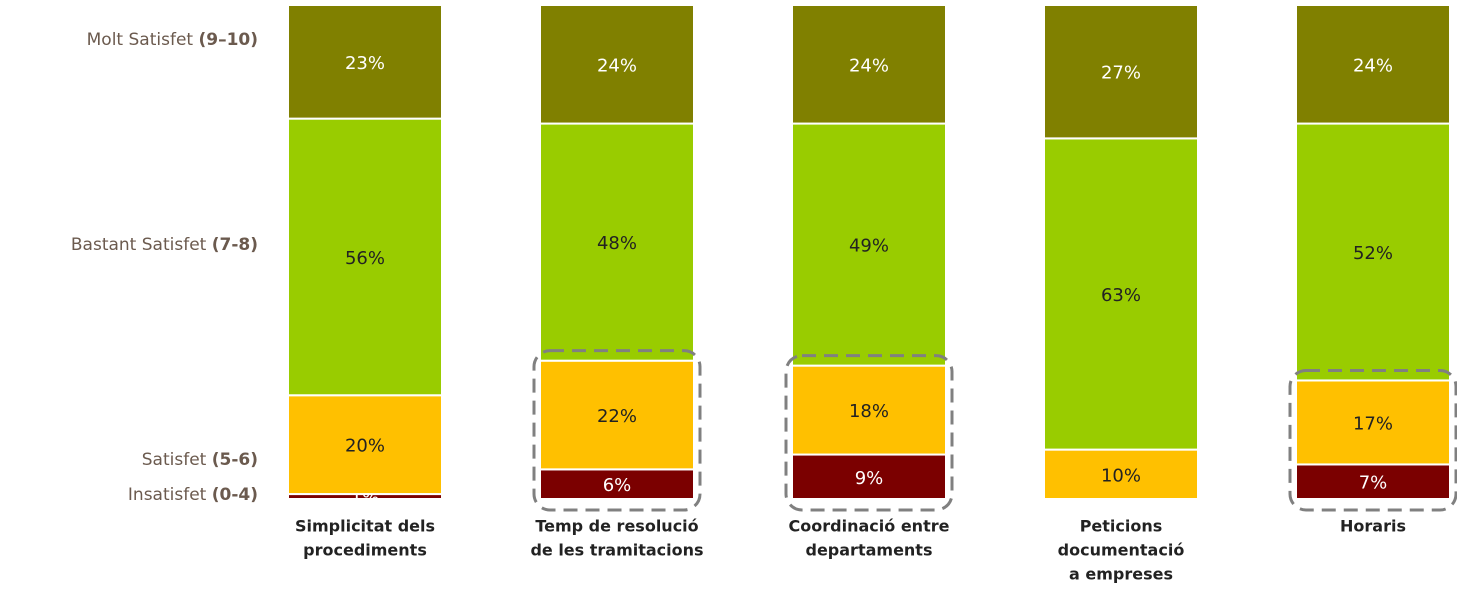 The width and height of the screenshot is (1457, 600). I want to click on legend-range: (9–10), so click(228, 40).